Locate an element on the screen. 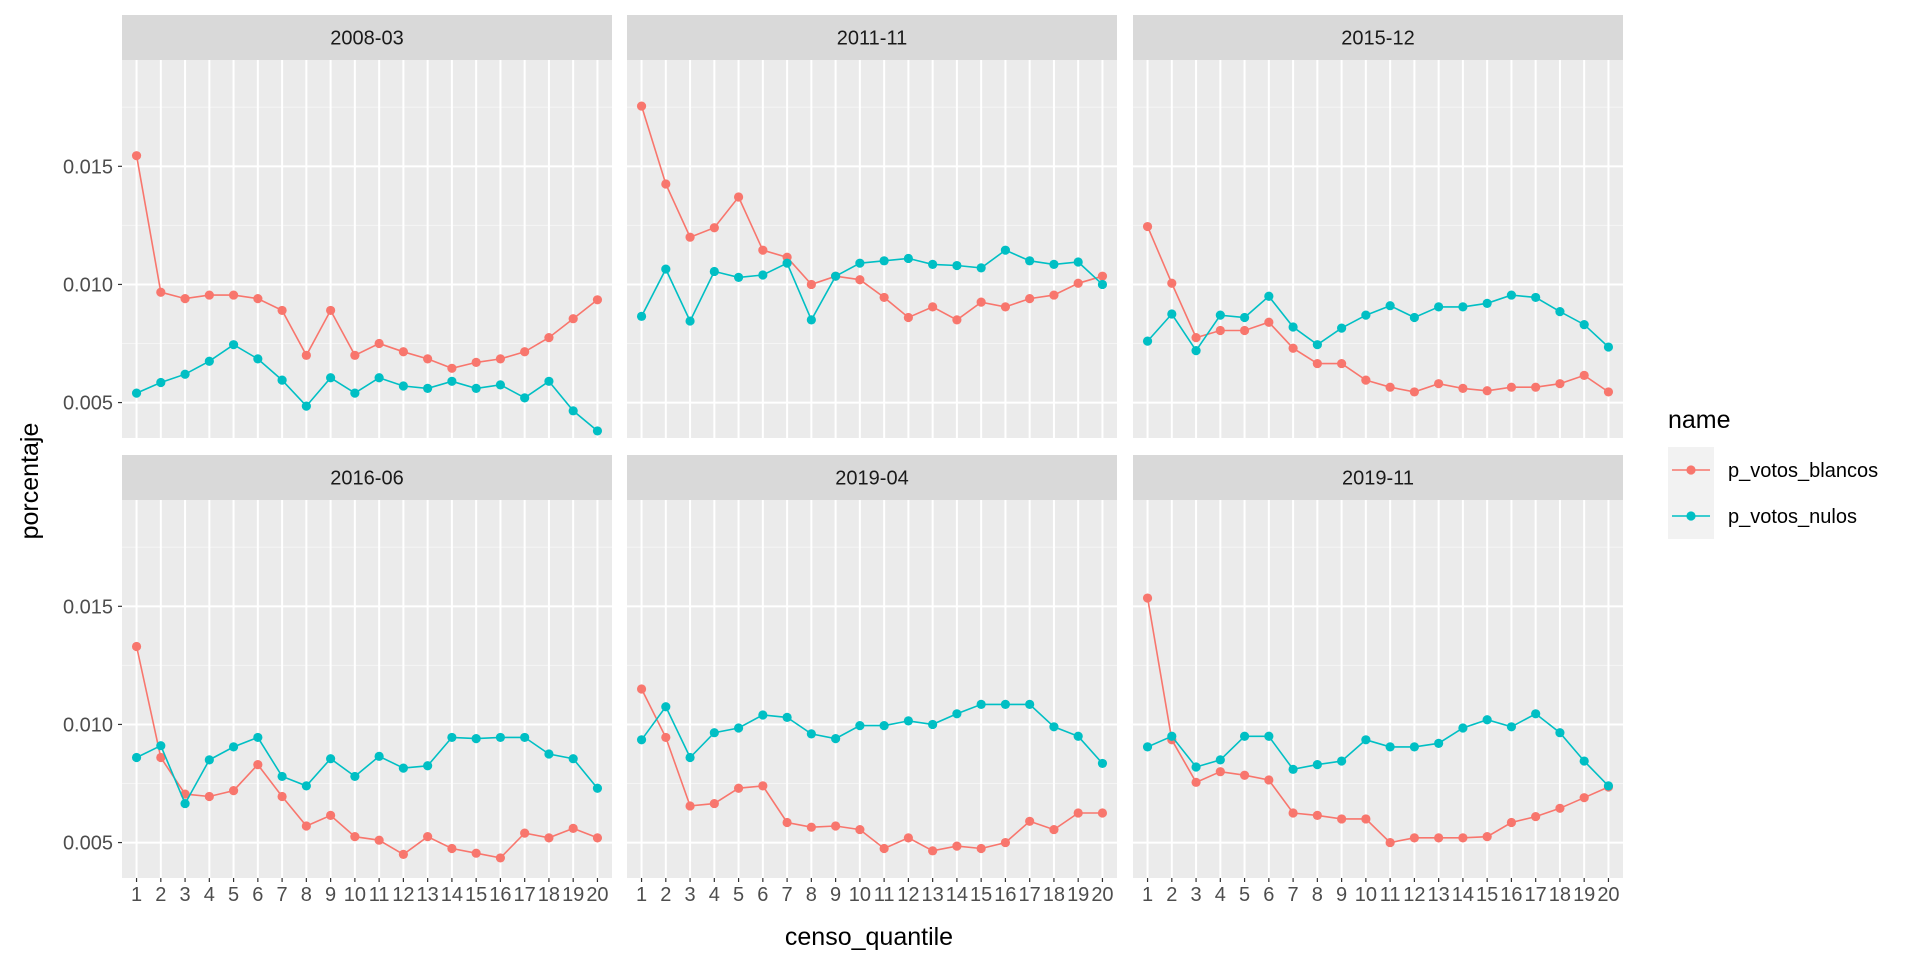 The height and width of the screenshot is (960, 1920). x-tick-label: 18 is located at coordinates (1054, 895).